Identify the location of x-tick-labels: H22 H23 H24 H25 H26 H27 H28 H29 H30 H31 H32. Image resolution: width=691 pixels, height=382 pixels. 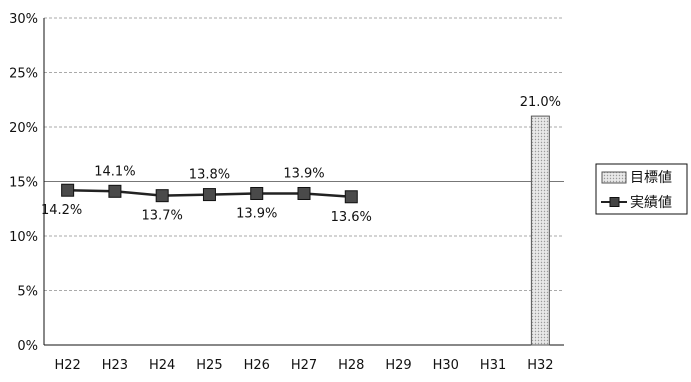
(303, 365).